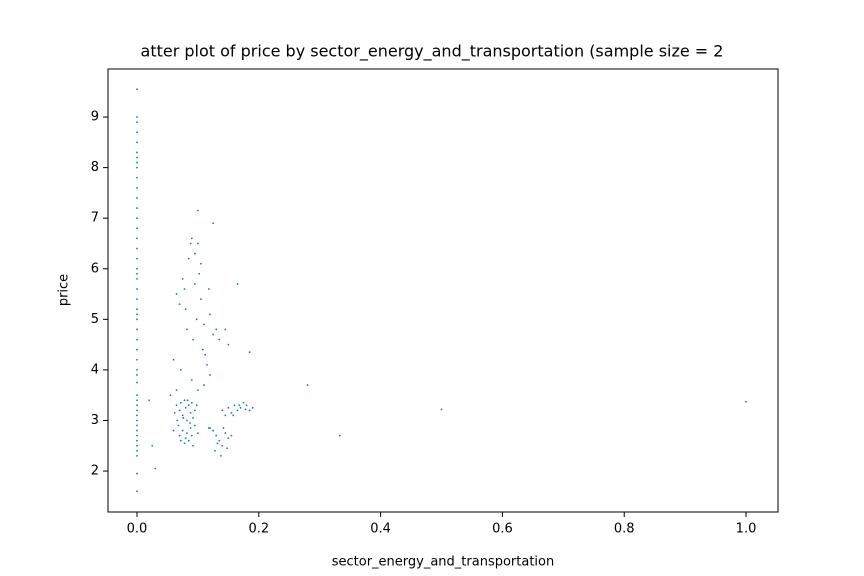  I want to click on x-tick-label: 0.6, so click(502, 529).